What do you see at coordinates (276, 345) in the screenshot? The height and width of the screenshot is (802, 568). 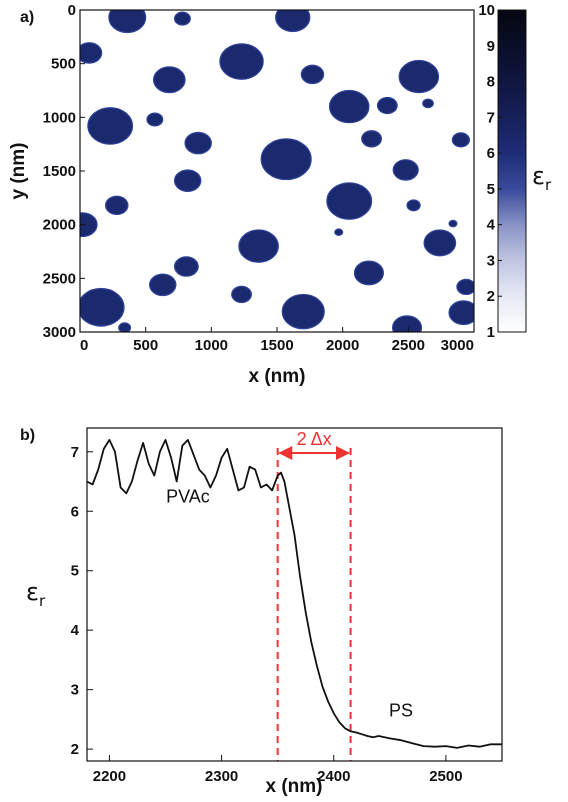 I see `heatmap-x-tick-label: 1500` at bounding box center [276, 345].